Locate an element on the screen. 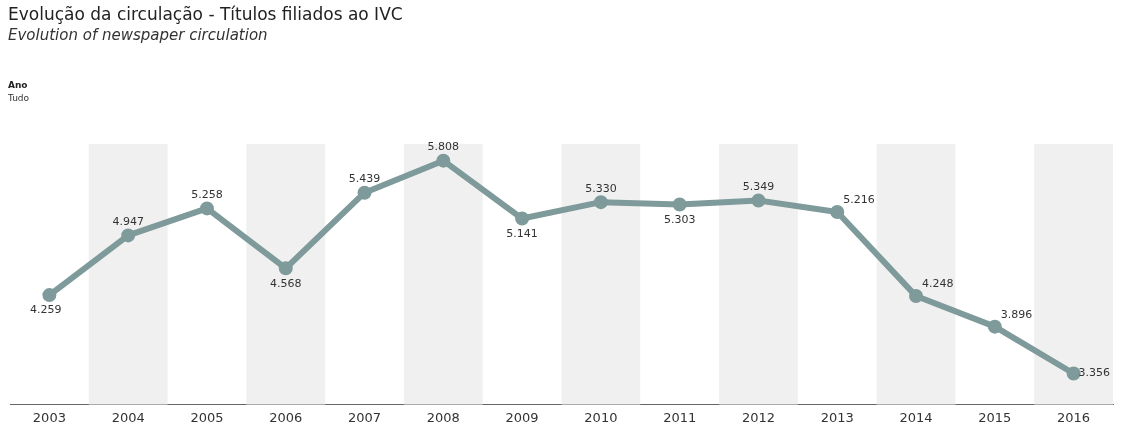 This screenshot has height=435, width=1143. data-label: 3.356 is located at coordinates (1094, 373).